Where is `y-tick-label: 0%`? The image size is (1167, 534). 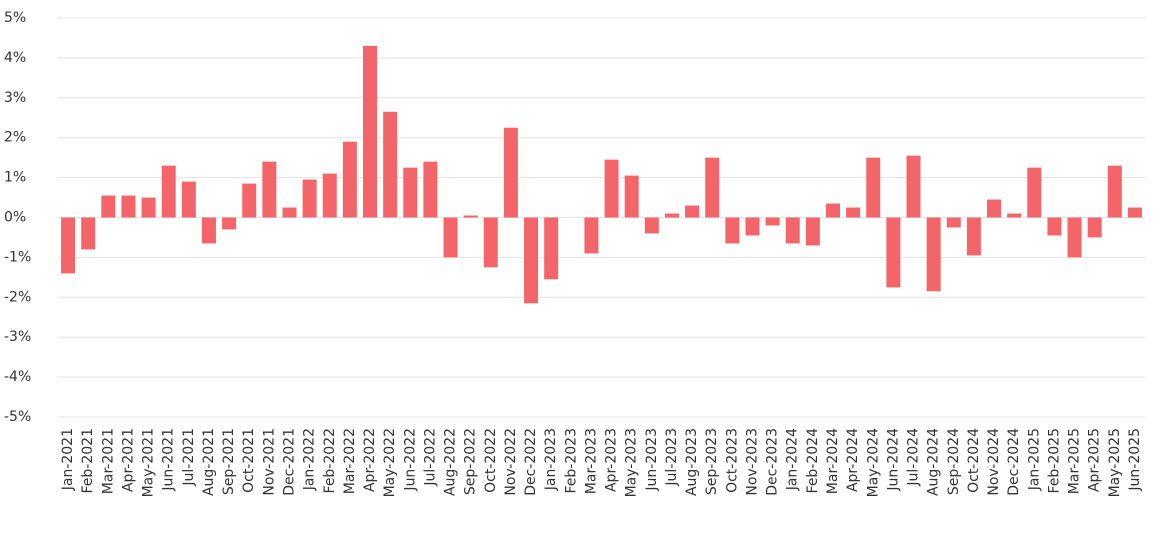
y-tick-label: 0% is located at coordinates (15, 218).